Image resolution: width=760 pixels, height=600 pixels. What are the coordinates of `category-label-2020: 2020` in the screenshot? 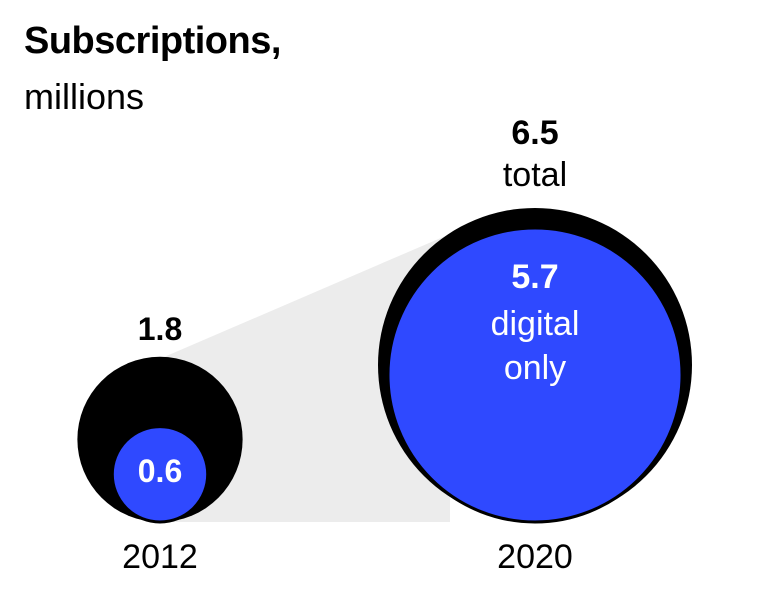 It's located at (535, 557).